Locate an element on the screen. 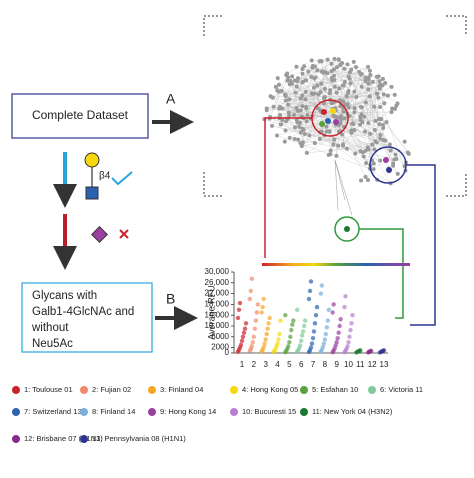  y-axis-label: Average RFU is located at coordinates (211, 312).